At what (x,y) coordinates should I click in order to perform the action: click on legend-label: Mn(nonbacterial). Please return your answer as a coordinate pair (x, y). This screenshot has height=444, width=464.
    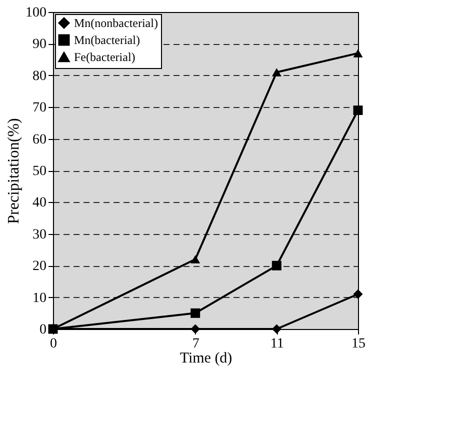
    Looking at the image, I should click on (116, 23).